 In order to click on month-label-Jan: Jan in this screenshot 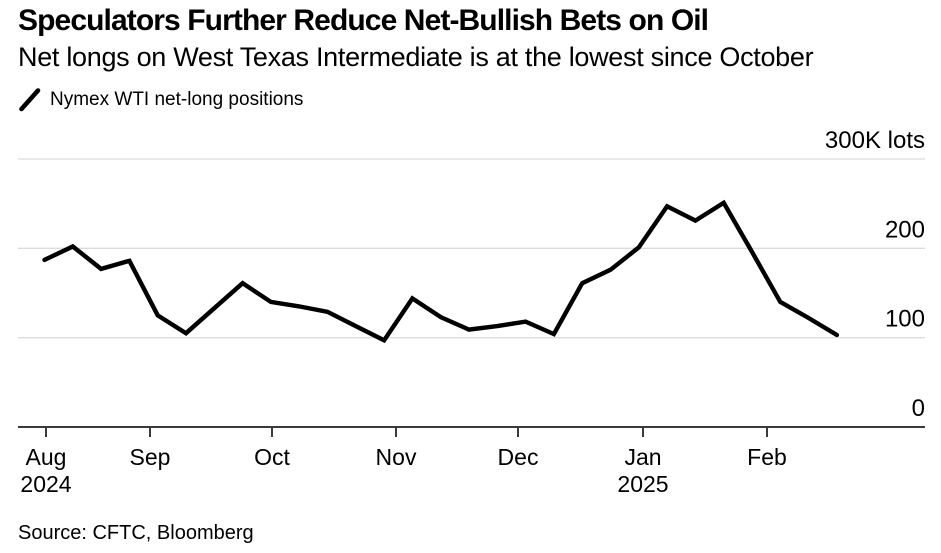, I will do `click(642, 457)`.